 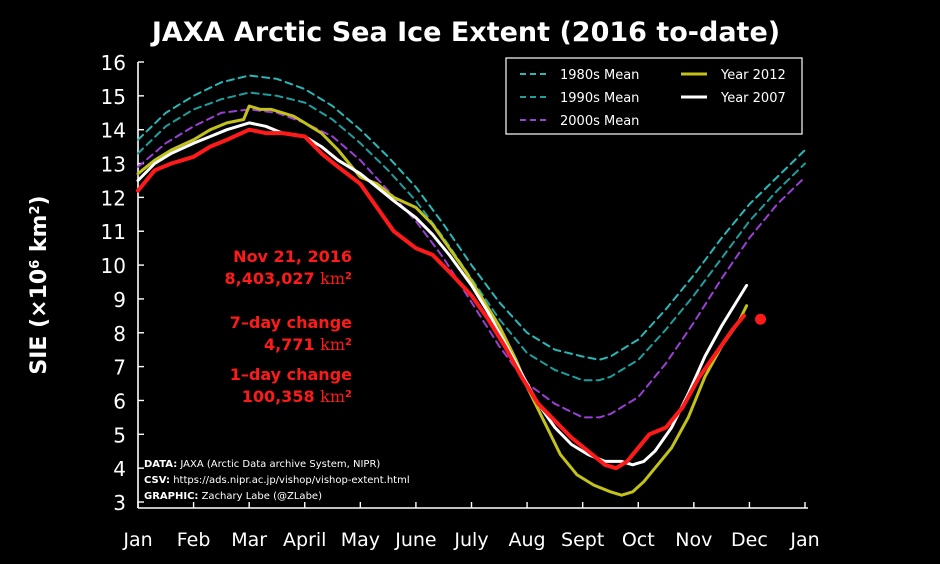 What do you see at coordinates (113, 63) in the screenshot?
I see `y-tick-label: 16` at bounding box center [113, 63].